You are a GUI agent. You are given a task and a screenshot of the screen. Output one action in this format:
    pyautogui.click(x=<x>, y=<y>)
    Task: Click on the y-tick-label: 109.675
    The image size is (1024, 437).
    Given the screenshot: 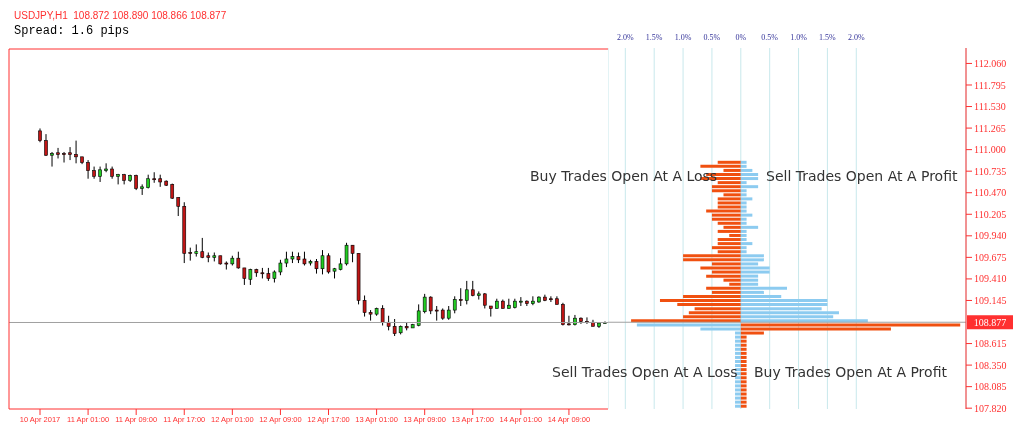 What is the action you would take?
    pyautogui.click(x=990, y=257)
    